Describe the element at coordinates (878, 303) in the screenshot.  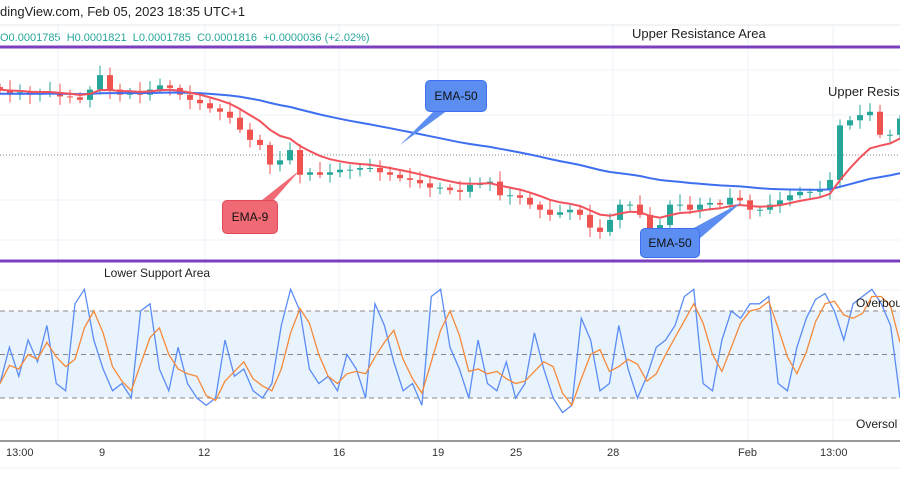
I see `overbought-label: Overbou` at that location.